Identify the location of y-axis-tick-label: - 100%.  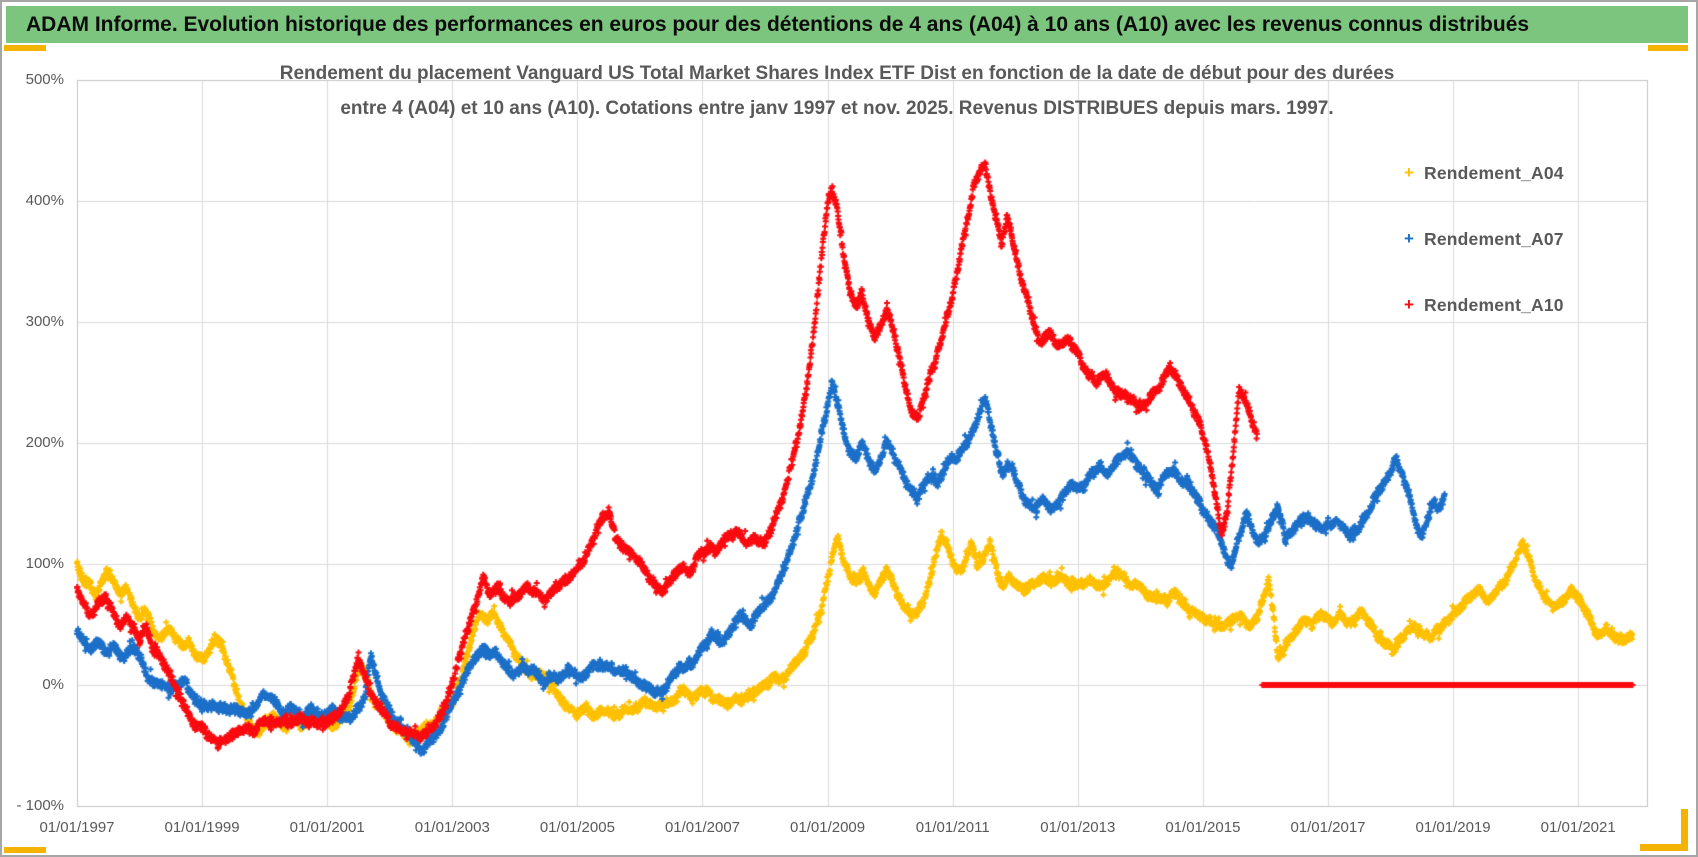
(40, 805).